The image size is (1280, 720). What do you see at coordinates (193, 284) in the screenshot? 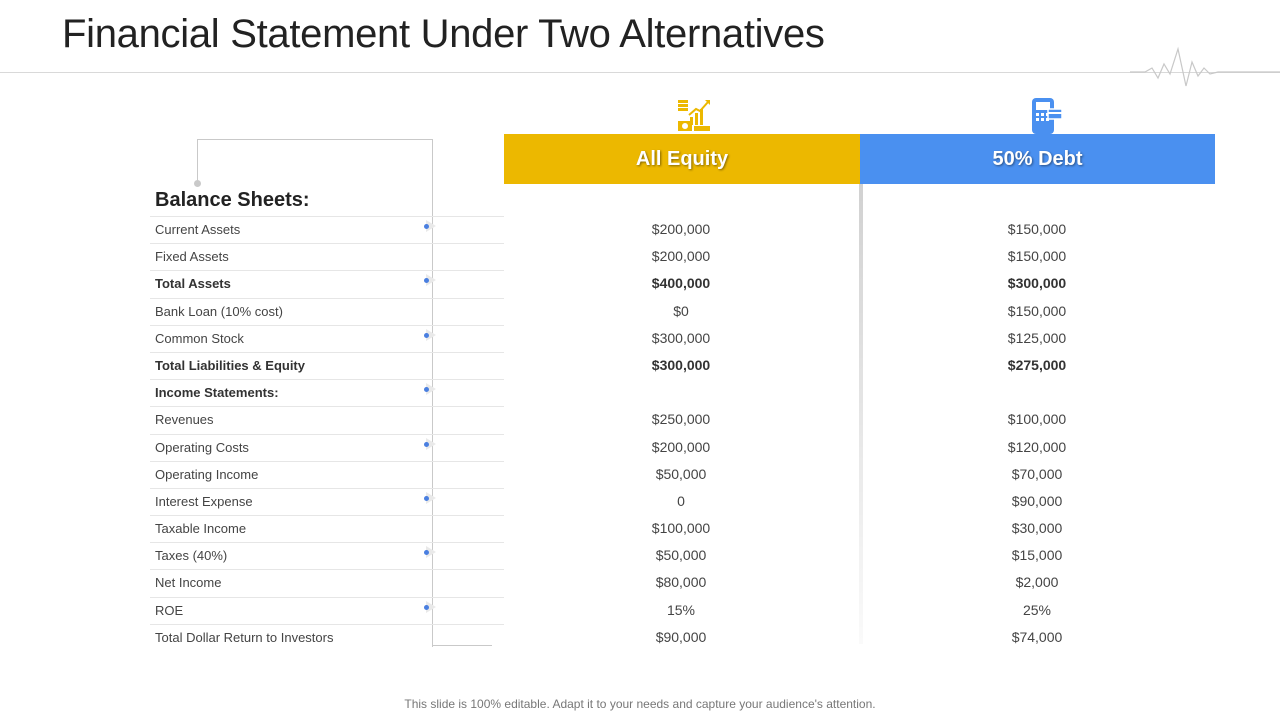
I see `row-label: Total Assets` at bounding box center [193, 284].